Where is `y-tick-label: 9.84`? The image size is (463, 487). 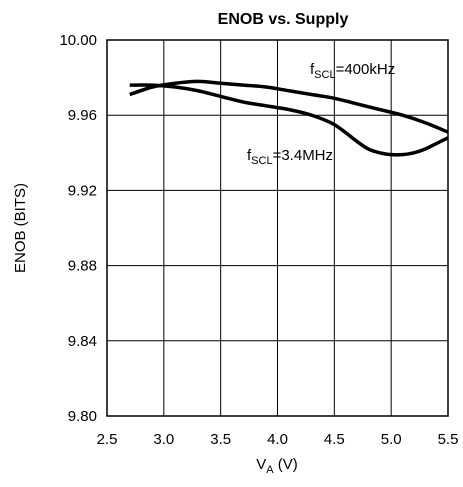 y-tick-label: 9.84 is located at coordinates (82, 341).